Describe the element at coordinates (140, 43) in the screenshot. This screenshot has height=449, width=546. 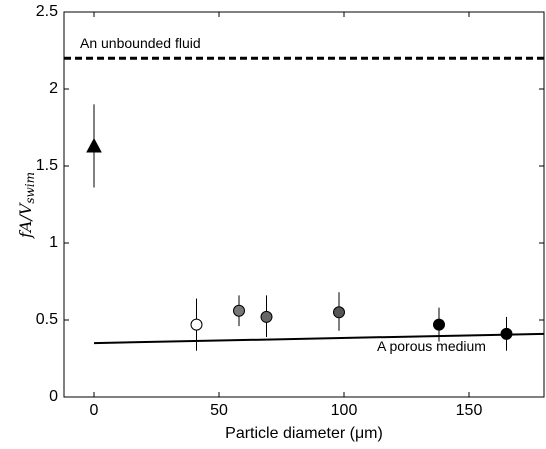
I see `reference-label: An unbounded fluid` at that location.